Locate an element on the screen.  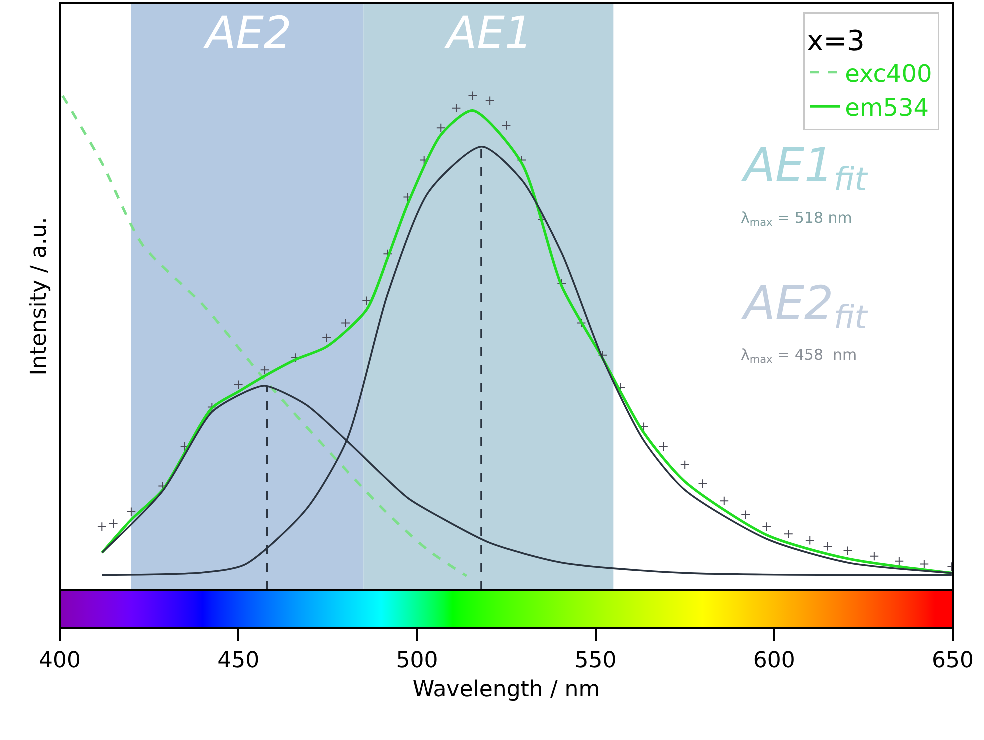
annotation: λ$_{max}$ = 458 nm is located at coordinates (799, 356).